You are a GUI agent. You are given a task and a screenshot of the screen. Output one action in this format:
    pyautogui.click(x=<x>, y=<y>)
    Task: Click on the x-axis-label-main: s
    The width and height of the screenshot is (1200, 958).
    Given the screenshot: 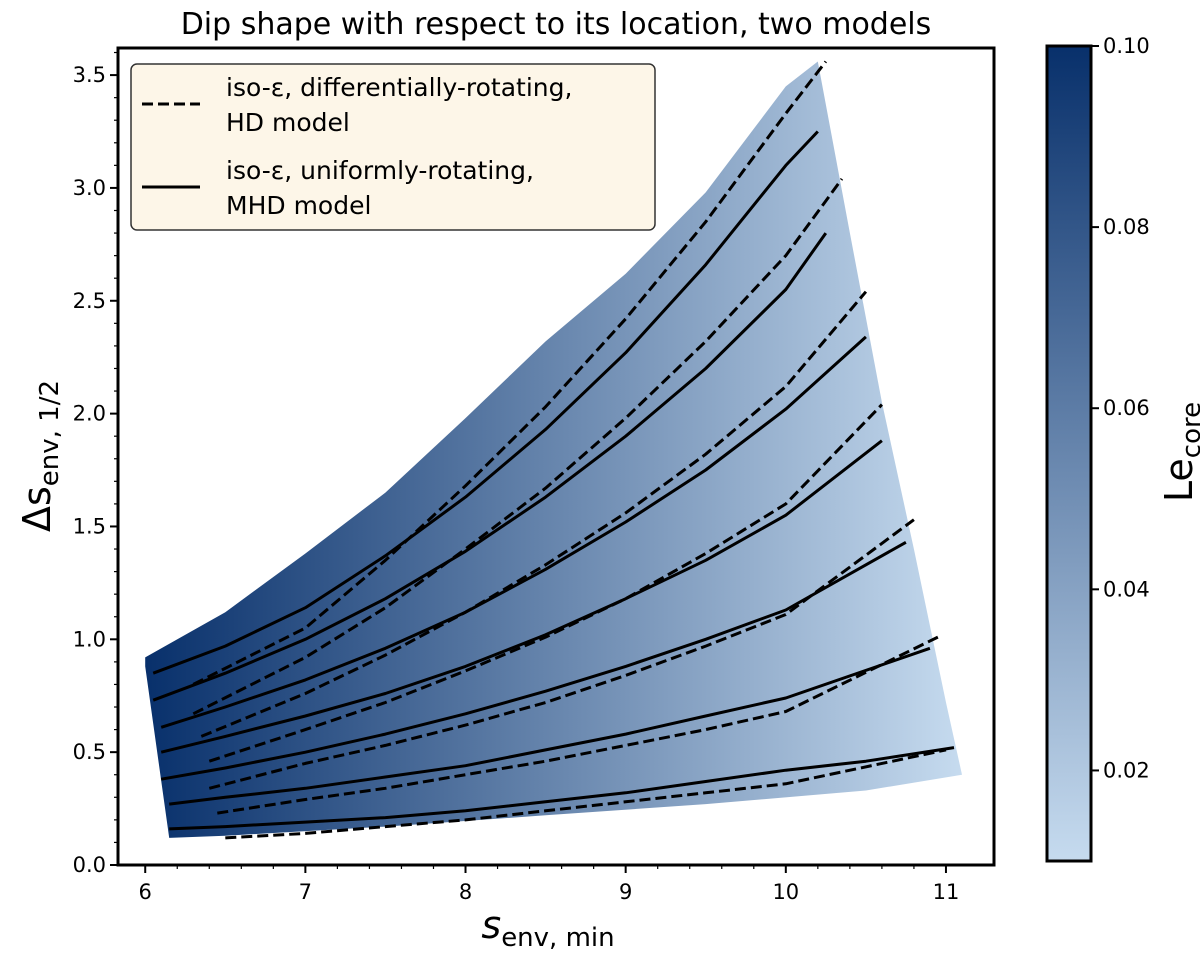 What is the action you would take?
    pyautogui.click(x=491, y=925)
    